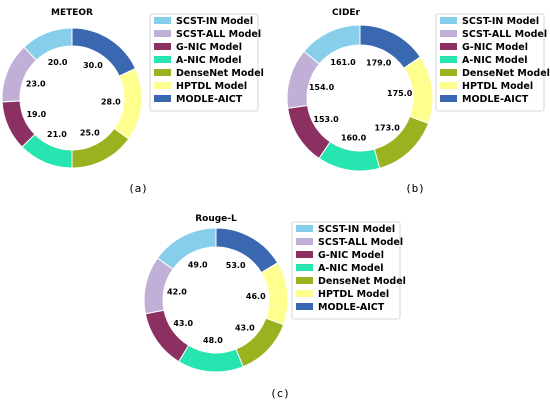 Image resolution: width=550 pixels, height=406 pixels. I want to click on value-label: 21.0, so click(57, 134).